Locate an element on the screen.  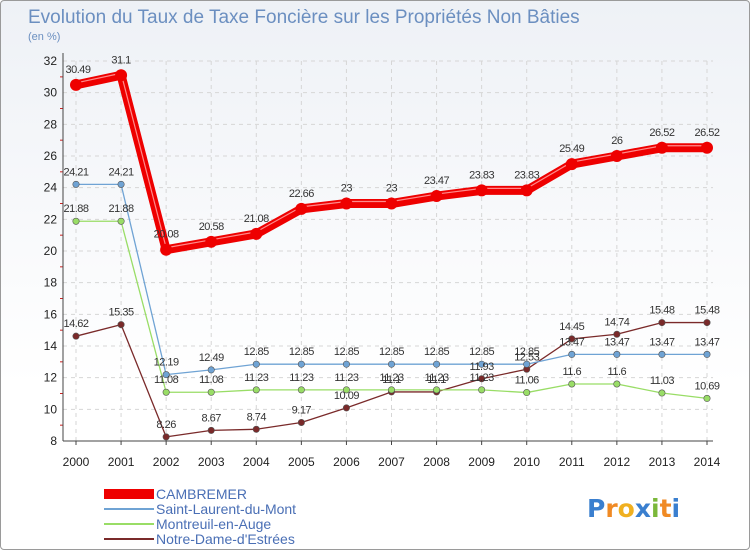
x-tick-label: 2002 is located at coordinates (166, 462).